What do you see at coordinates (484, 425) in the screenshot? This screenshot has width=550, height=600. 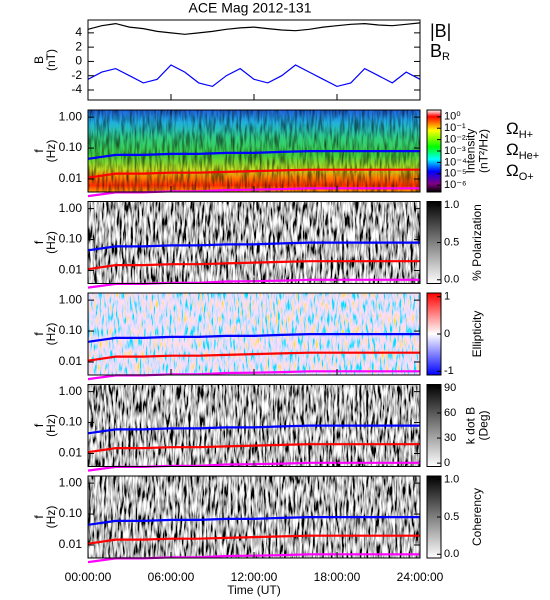 I see `colorbar-label: (Deg)` at bounding box center [484, 425].